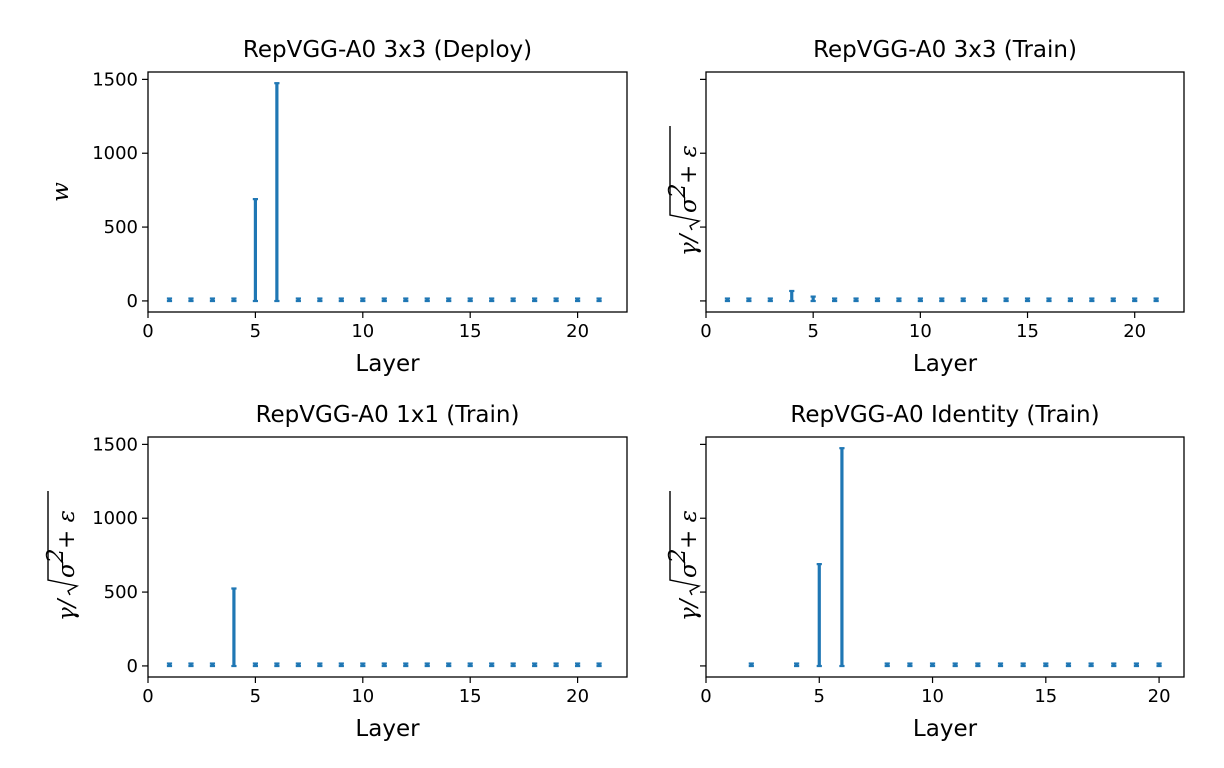  Describe the element at coordinates (67, 569) in the screenshot. I see `svg-text: σ` at that location.